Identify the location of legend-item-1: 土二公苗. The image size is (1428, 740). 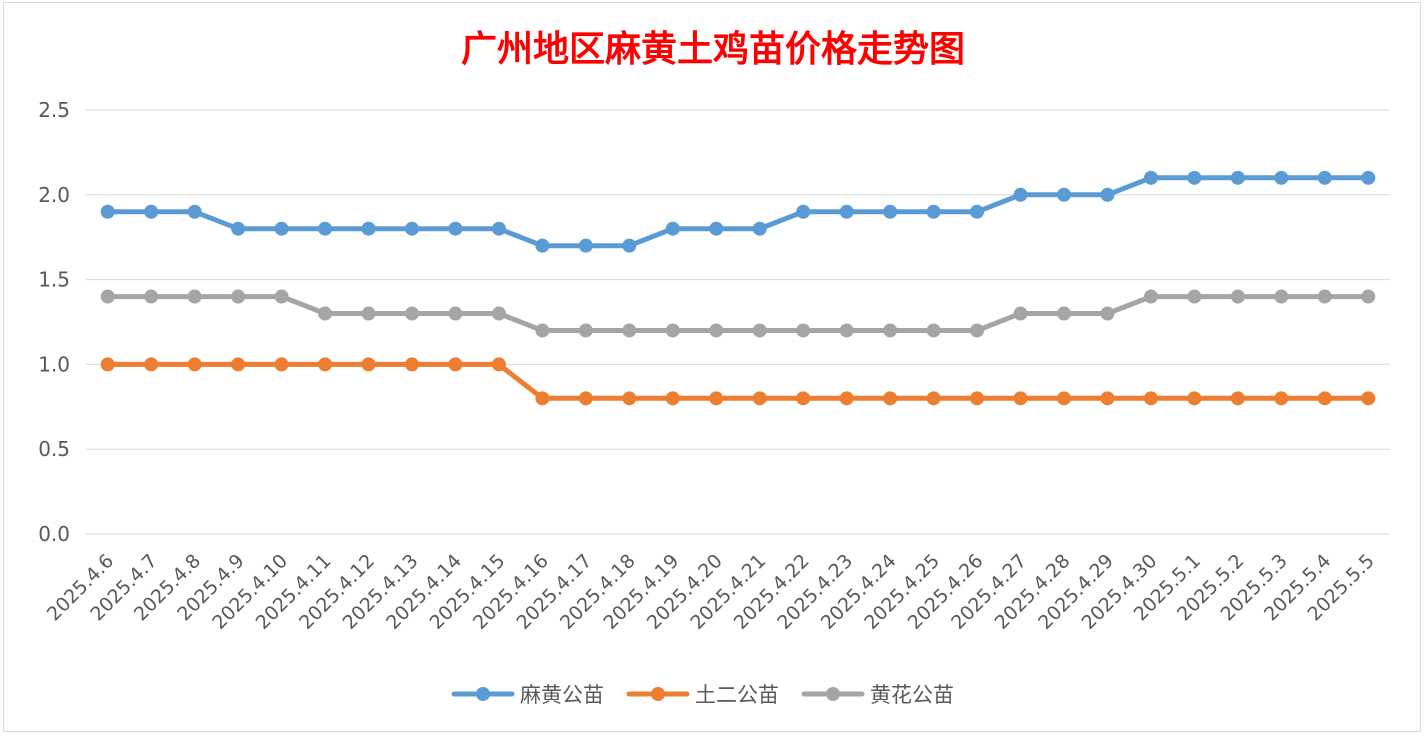
(702, 695).